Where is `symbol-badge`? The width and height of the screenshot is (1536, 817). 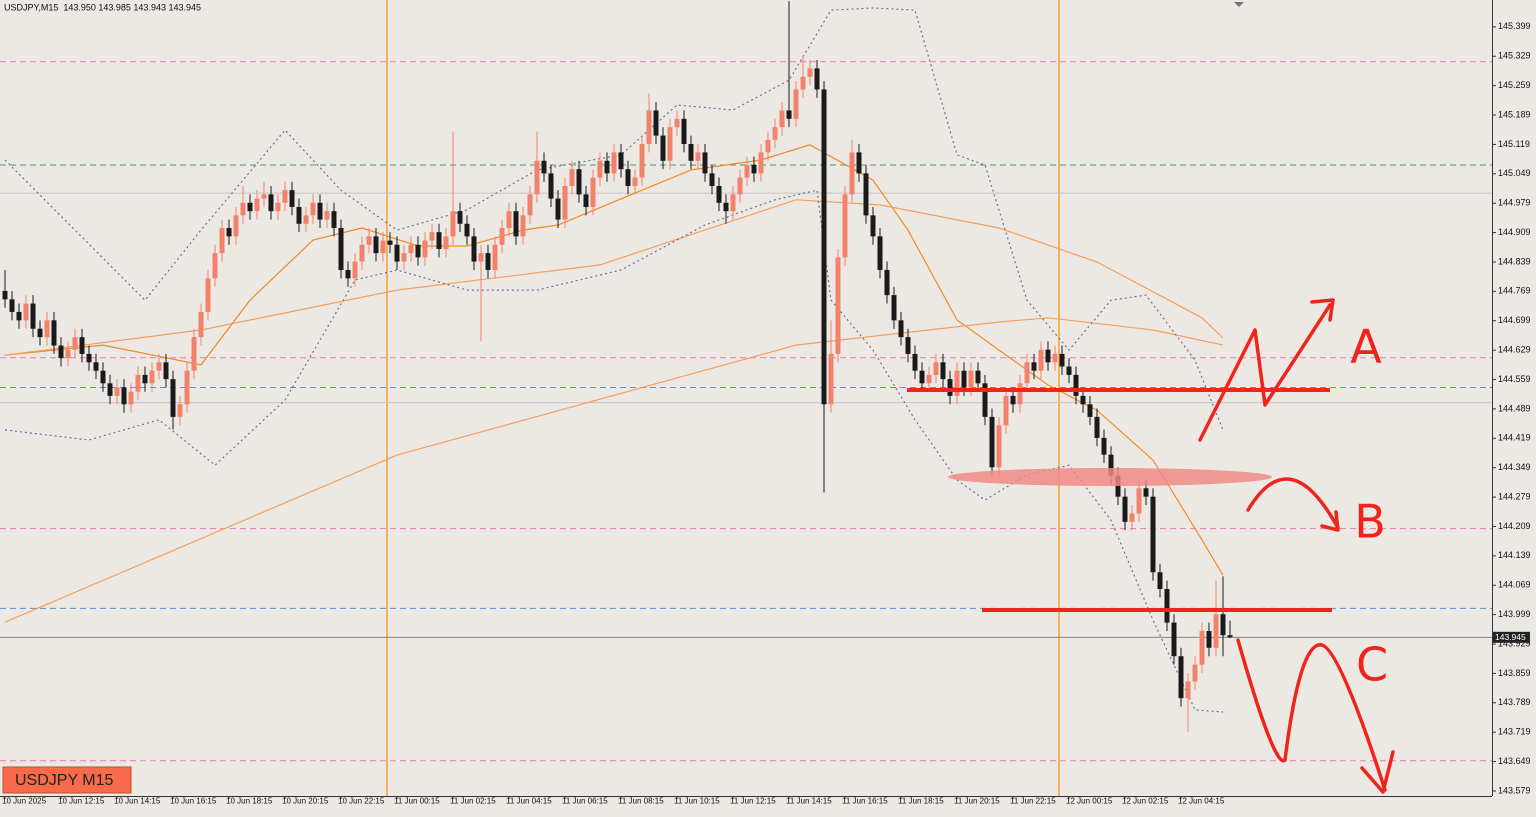 symbol-badge is located at coordinates (67, 780).